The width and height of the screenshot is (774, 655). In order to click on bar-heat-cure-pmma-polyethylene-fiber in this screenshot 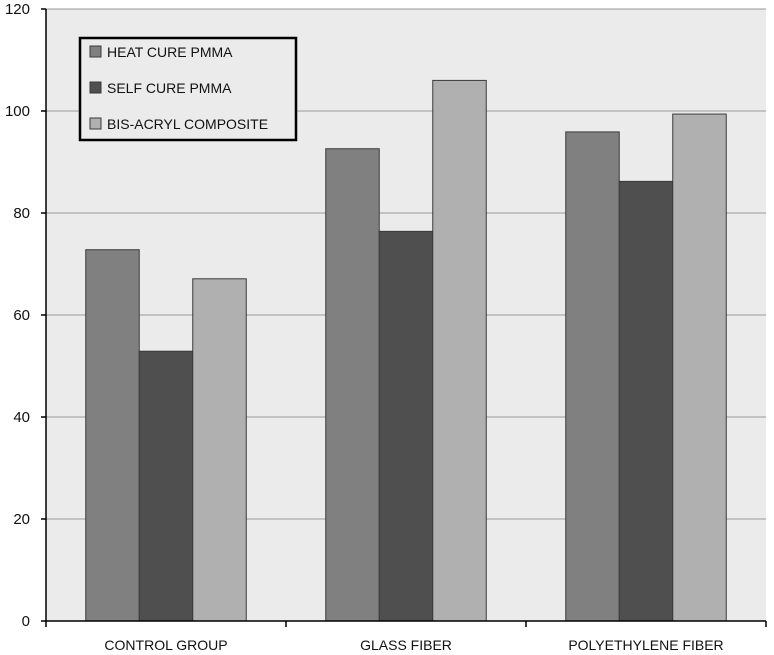, I will do `click(592, 376)`.